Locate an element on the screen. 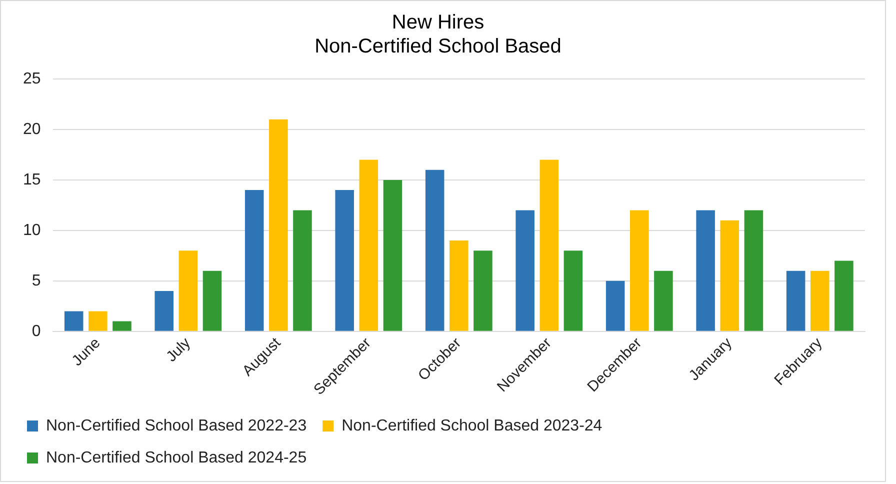 This screenshot has width=896, height=484. y-tick-label: 20 is located at coordinates (32, 129).